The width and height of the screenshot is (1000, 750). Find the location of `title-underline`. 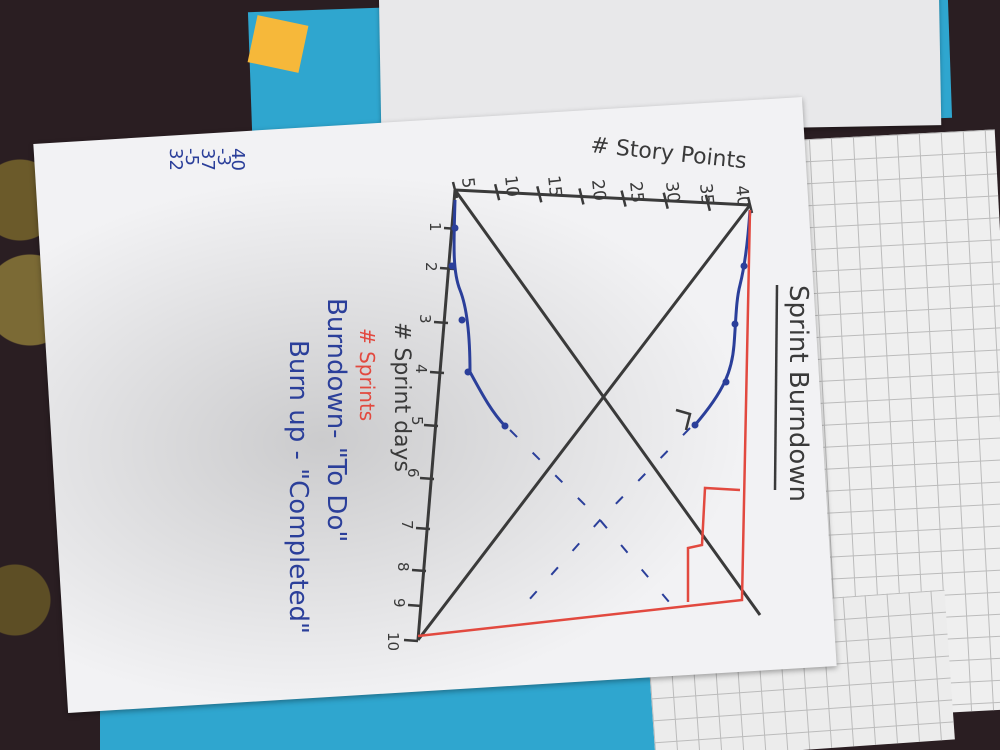

title-underline is located at coordinates (776, 387).